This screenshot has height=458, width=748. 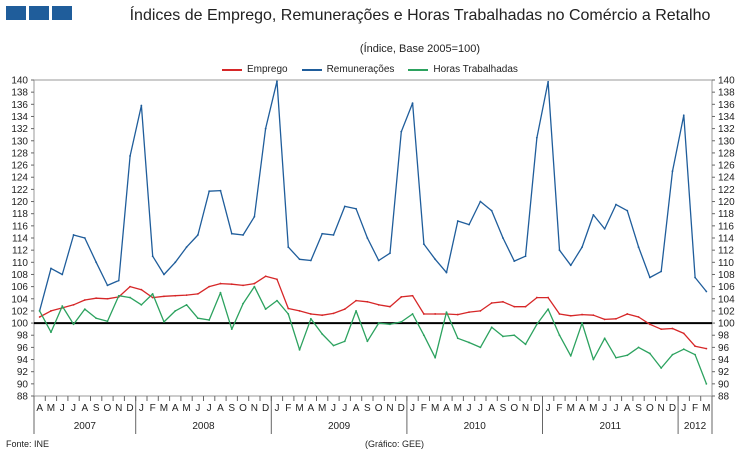 What do you see at coordinates (23, 397) in the screenshot?
I see `y-tick-label-left: 88` at bounding box center [23, 397].